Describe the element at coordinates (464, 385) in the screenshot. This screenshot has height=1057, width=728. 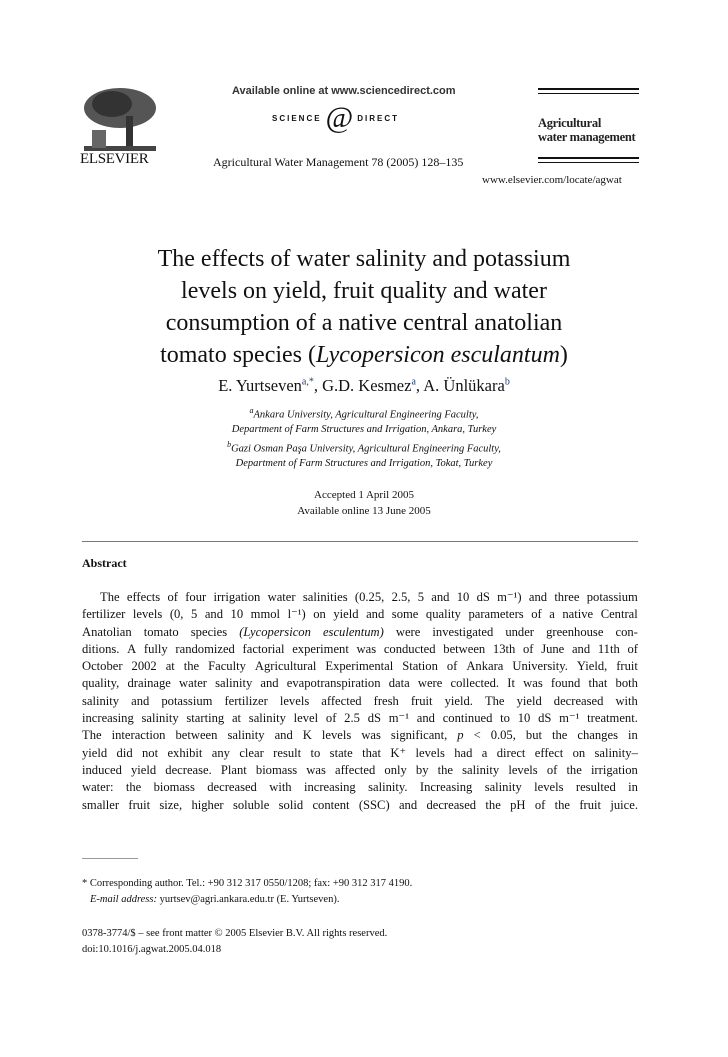
I see `author-name: A. Ünlükara` at that location.